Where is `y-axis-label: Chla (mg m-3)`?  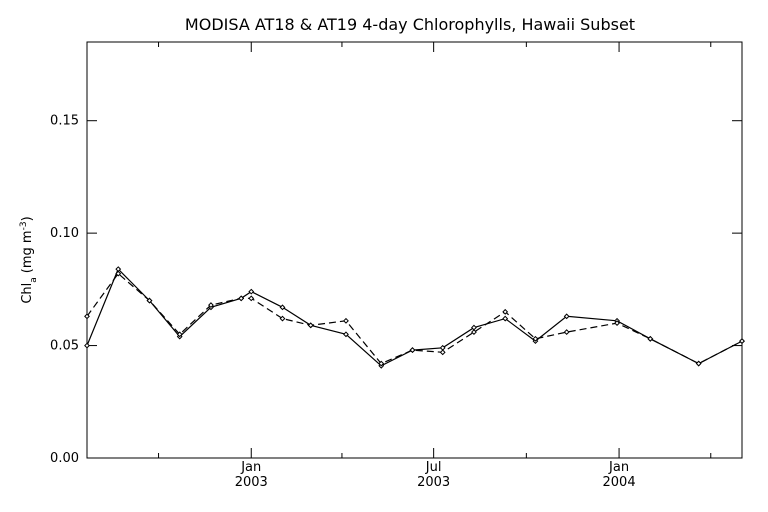 y-axis-label: Chla (mg m-3) is located at coordinates (29, 259).